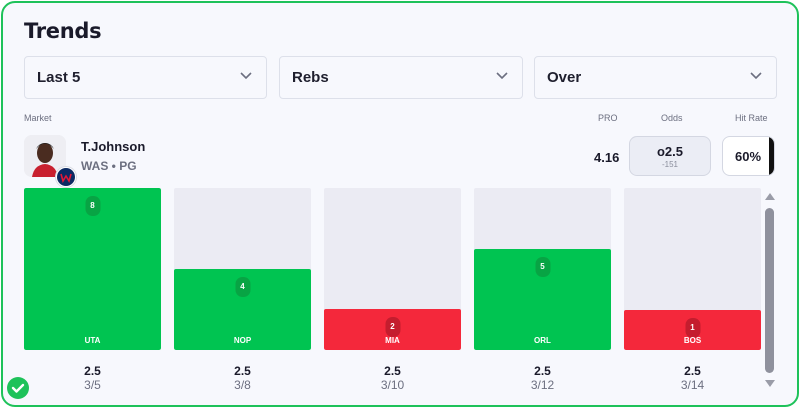 The height and width of the screenshot is (408, 800). What do you see at coordinates (92, 206) in the screenshot?
I see `bar-value-label: 8` at bounding box center [92, 206].